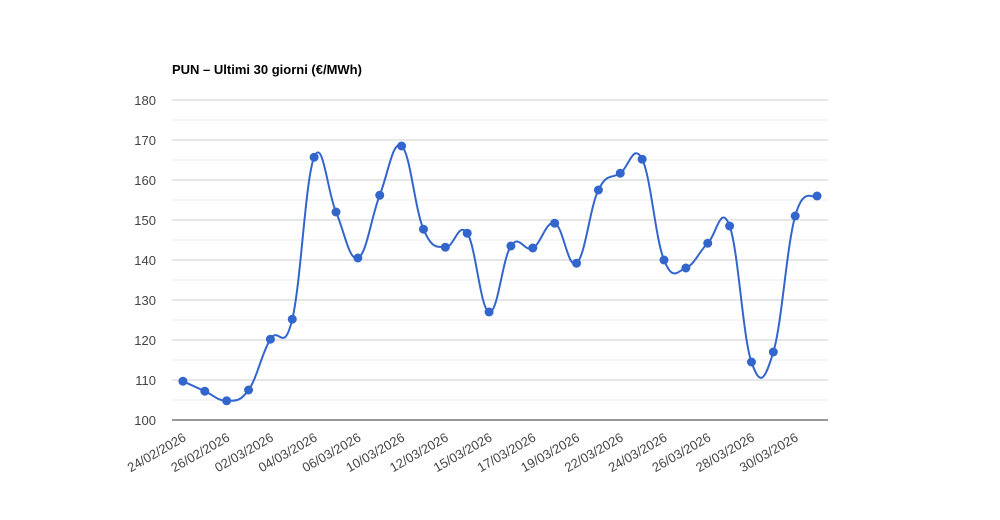 This screenshot has width=1000, height=520. Describe the element at coordinates (145, 420) in the screenshot. I see `y-tick-label: 100` at that location.